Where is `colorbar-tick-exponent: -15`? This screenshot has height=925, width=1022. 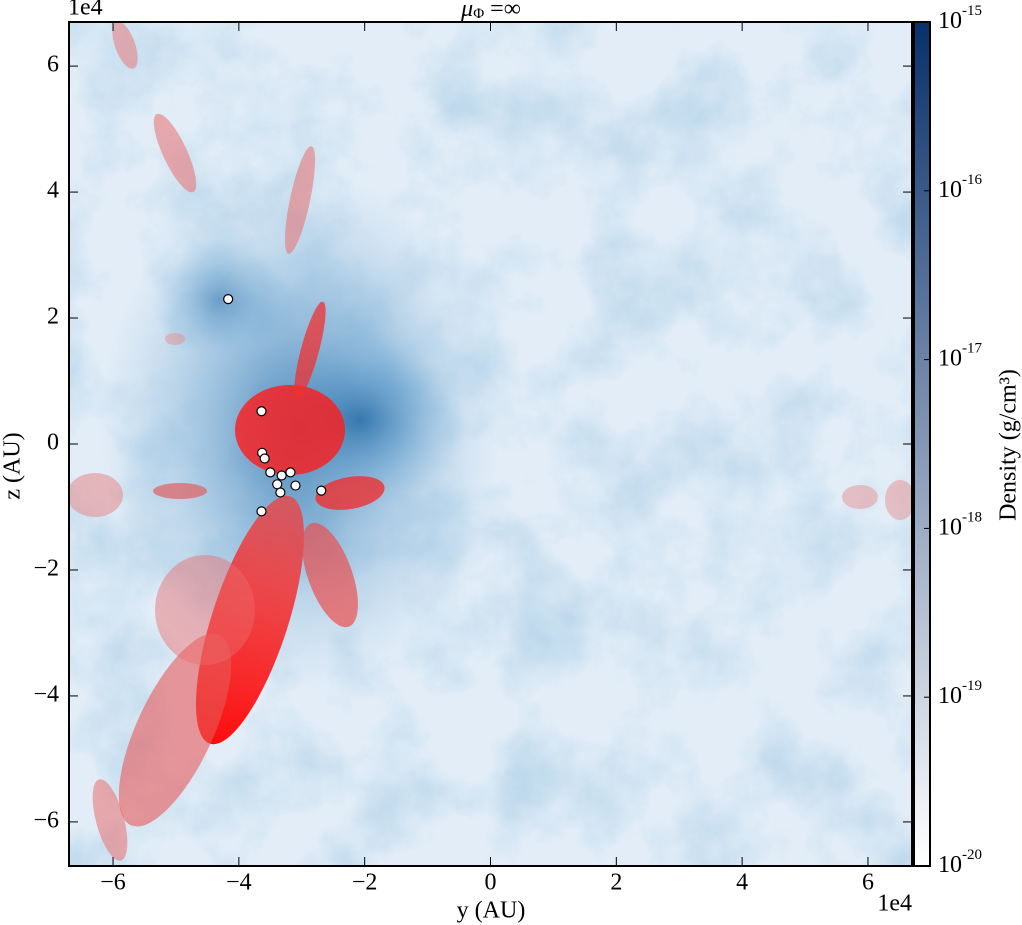
colorbar-tick-exponent: -15 is located at coordinates (972, 11).